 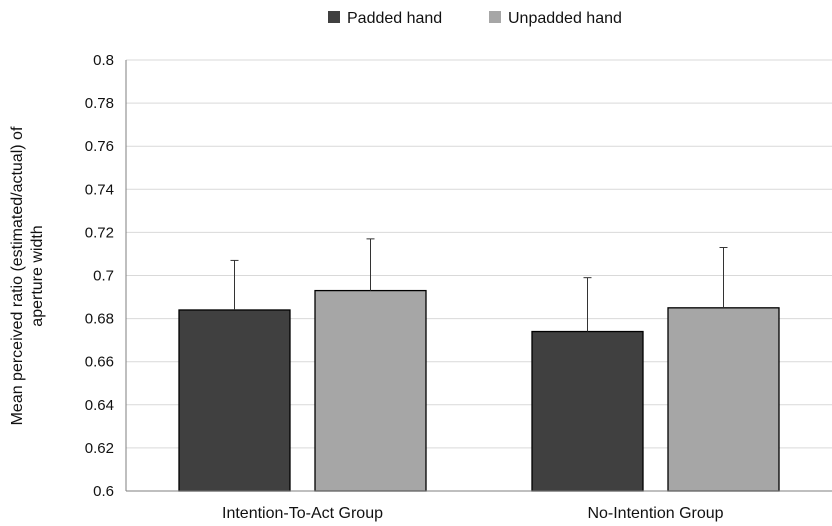 What do you see at coordinates (475, 18) in the screenshot?
I see `legend: Padded hand Unpadded hand` at bounding box center [475, 18].